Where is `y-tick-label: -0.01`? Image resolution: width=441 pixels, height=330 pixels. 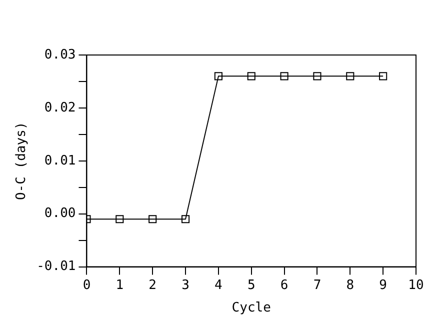 y-tick-label: -0.01 is located at coordinates (56, 266).